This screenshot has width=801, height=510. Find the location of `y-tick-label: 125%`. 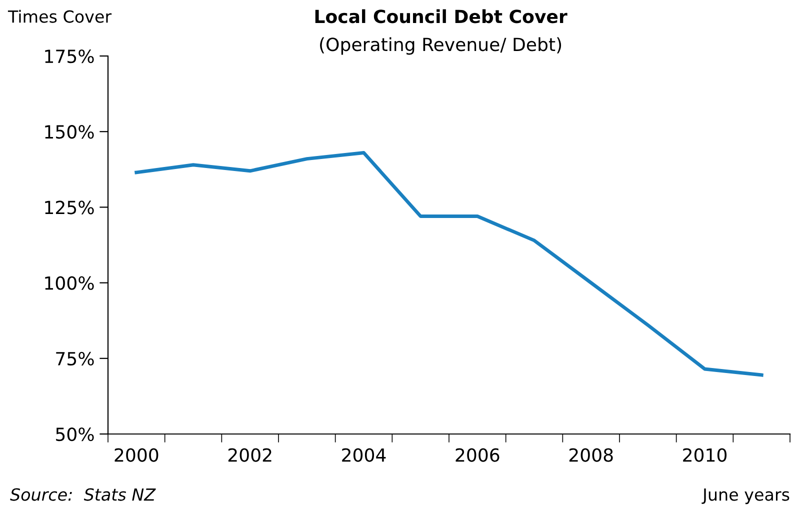

y-tick-label: 125% is located at coordinates (69, 207).